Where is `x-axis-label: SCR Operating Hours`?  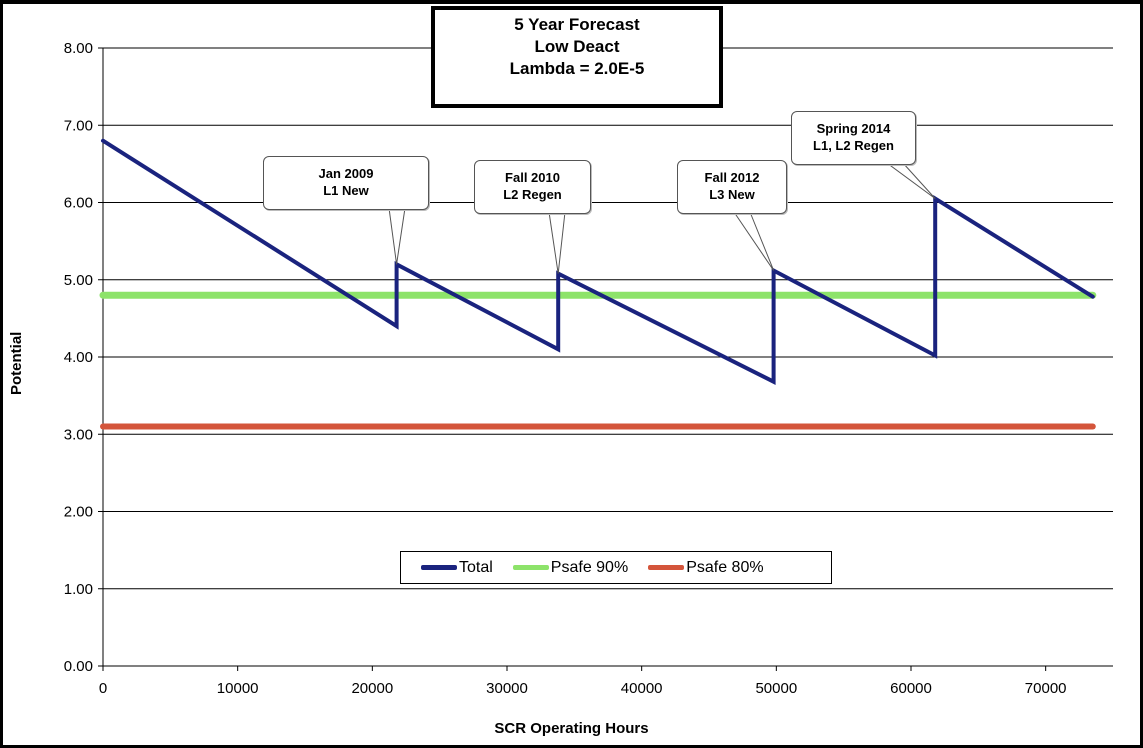 x-axis-label: SCR Operating Hours is located at coordinates (571, 728).